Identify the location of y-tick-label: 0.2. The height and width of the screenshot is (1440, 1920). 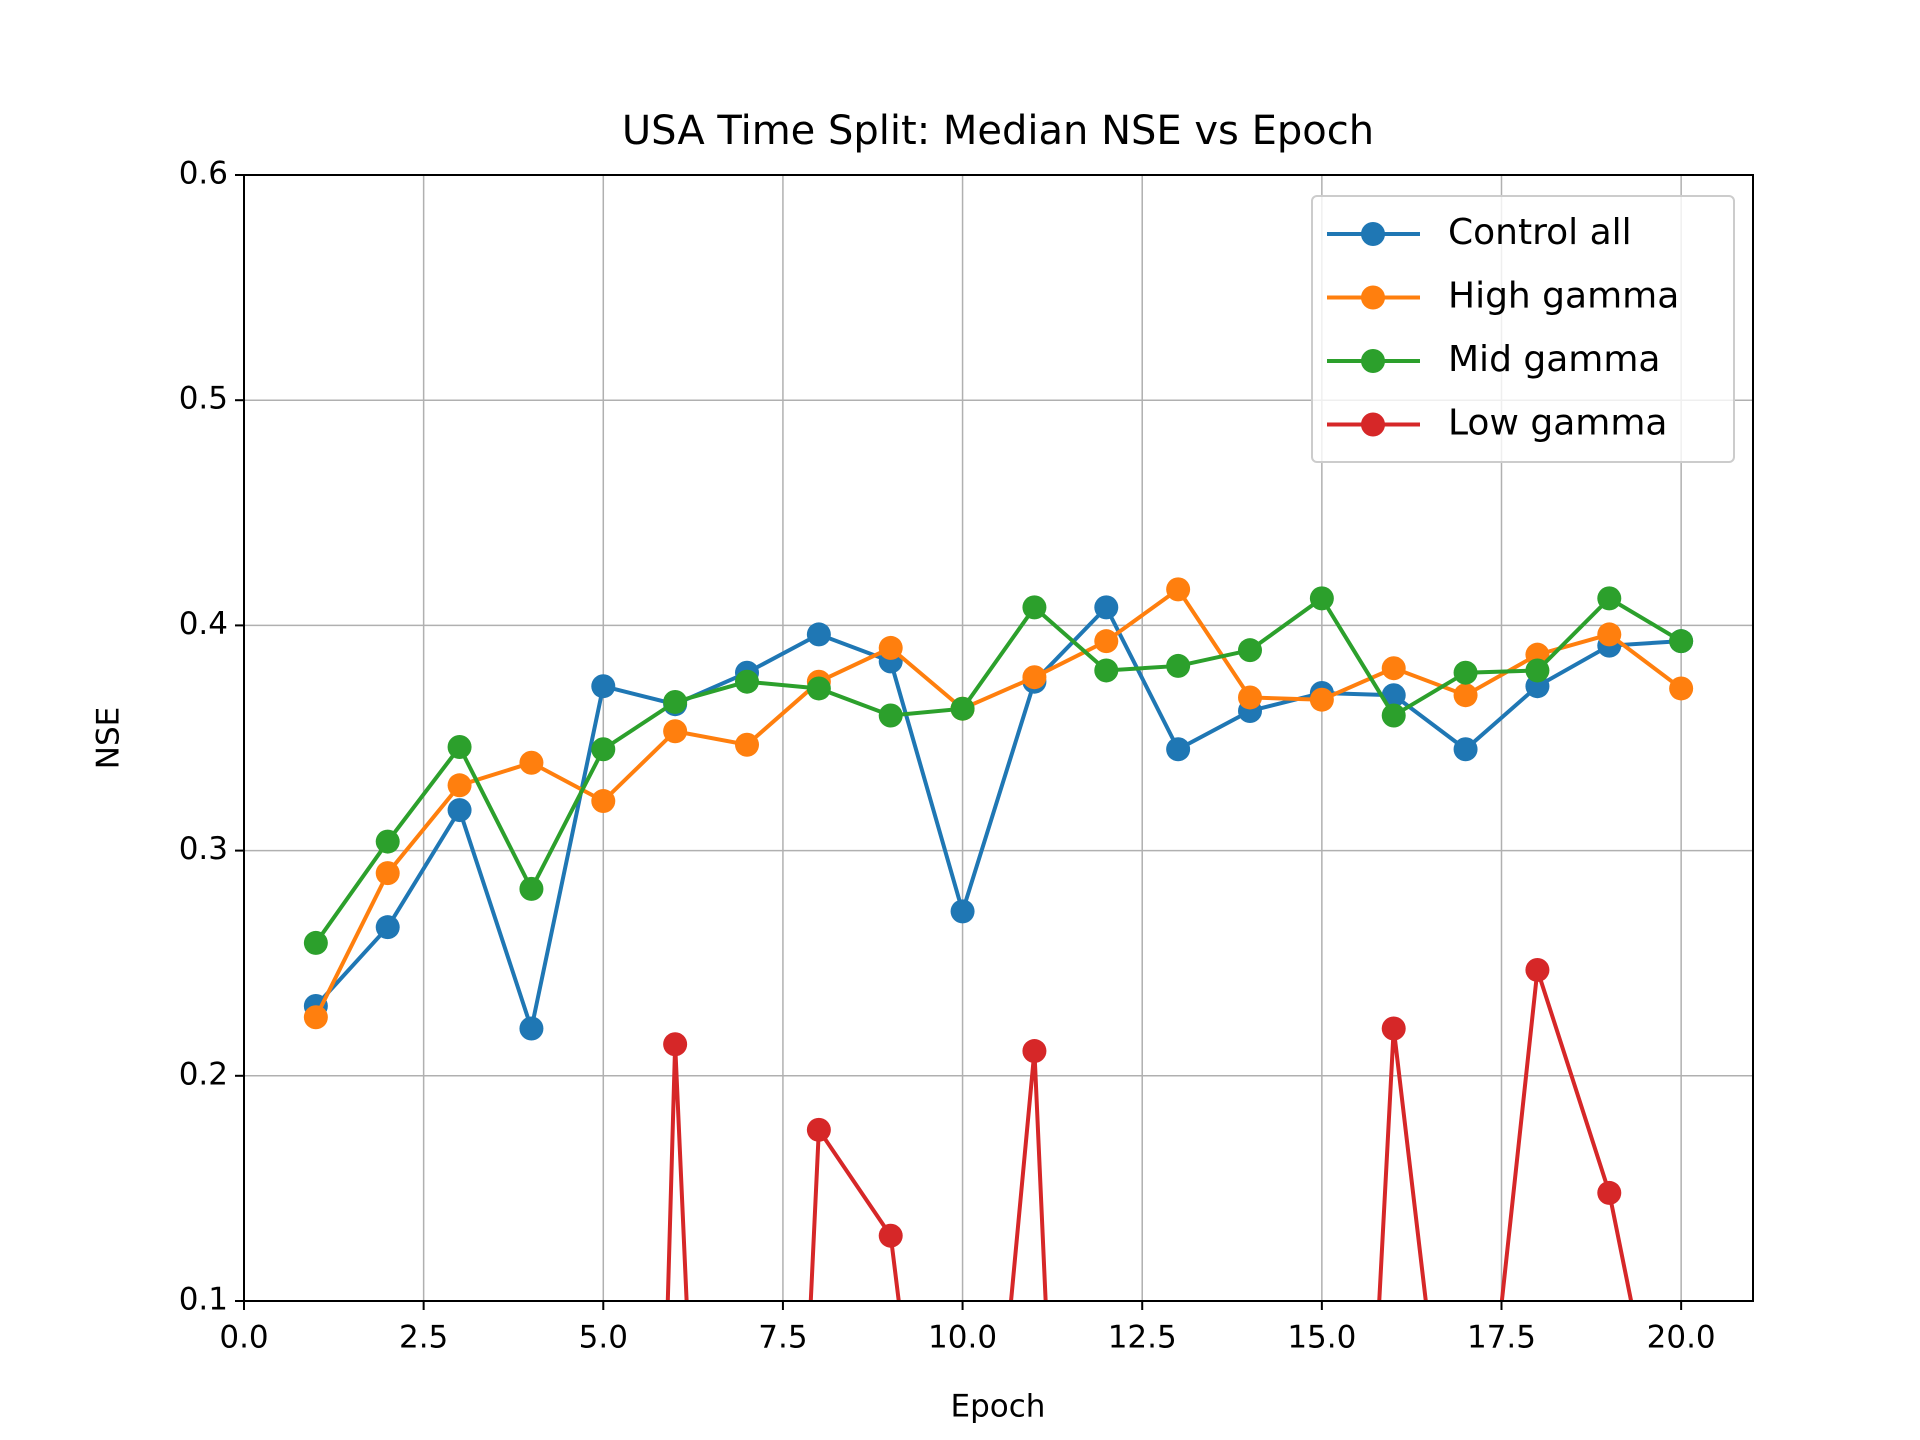
(203, 1074).